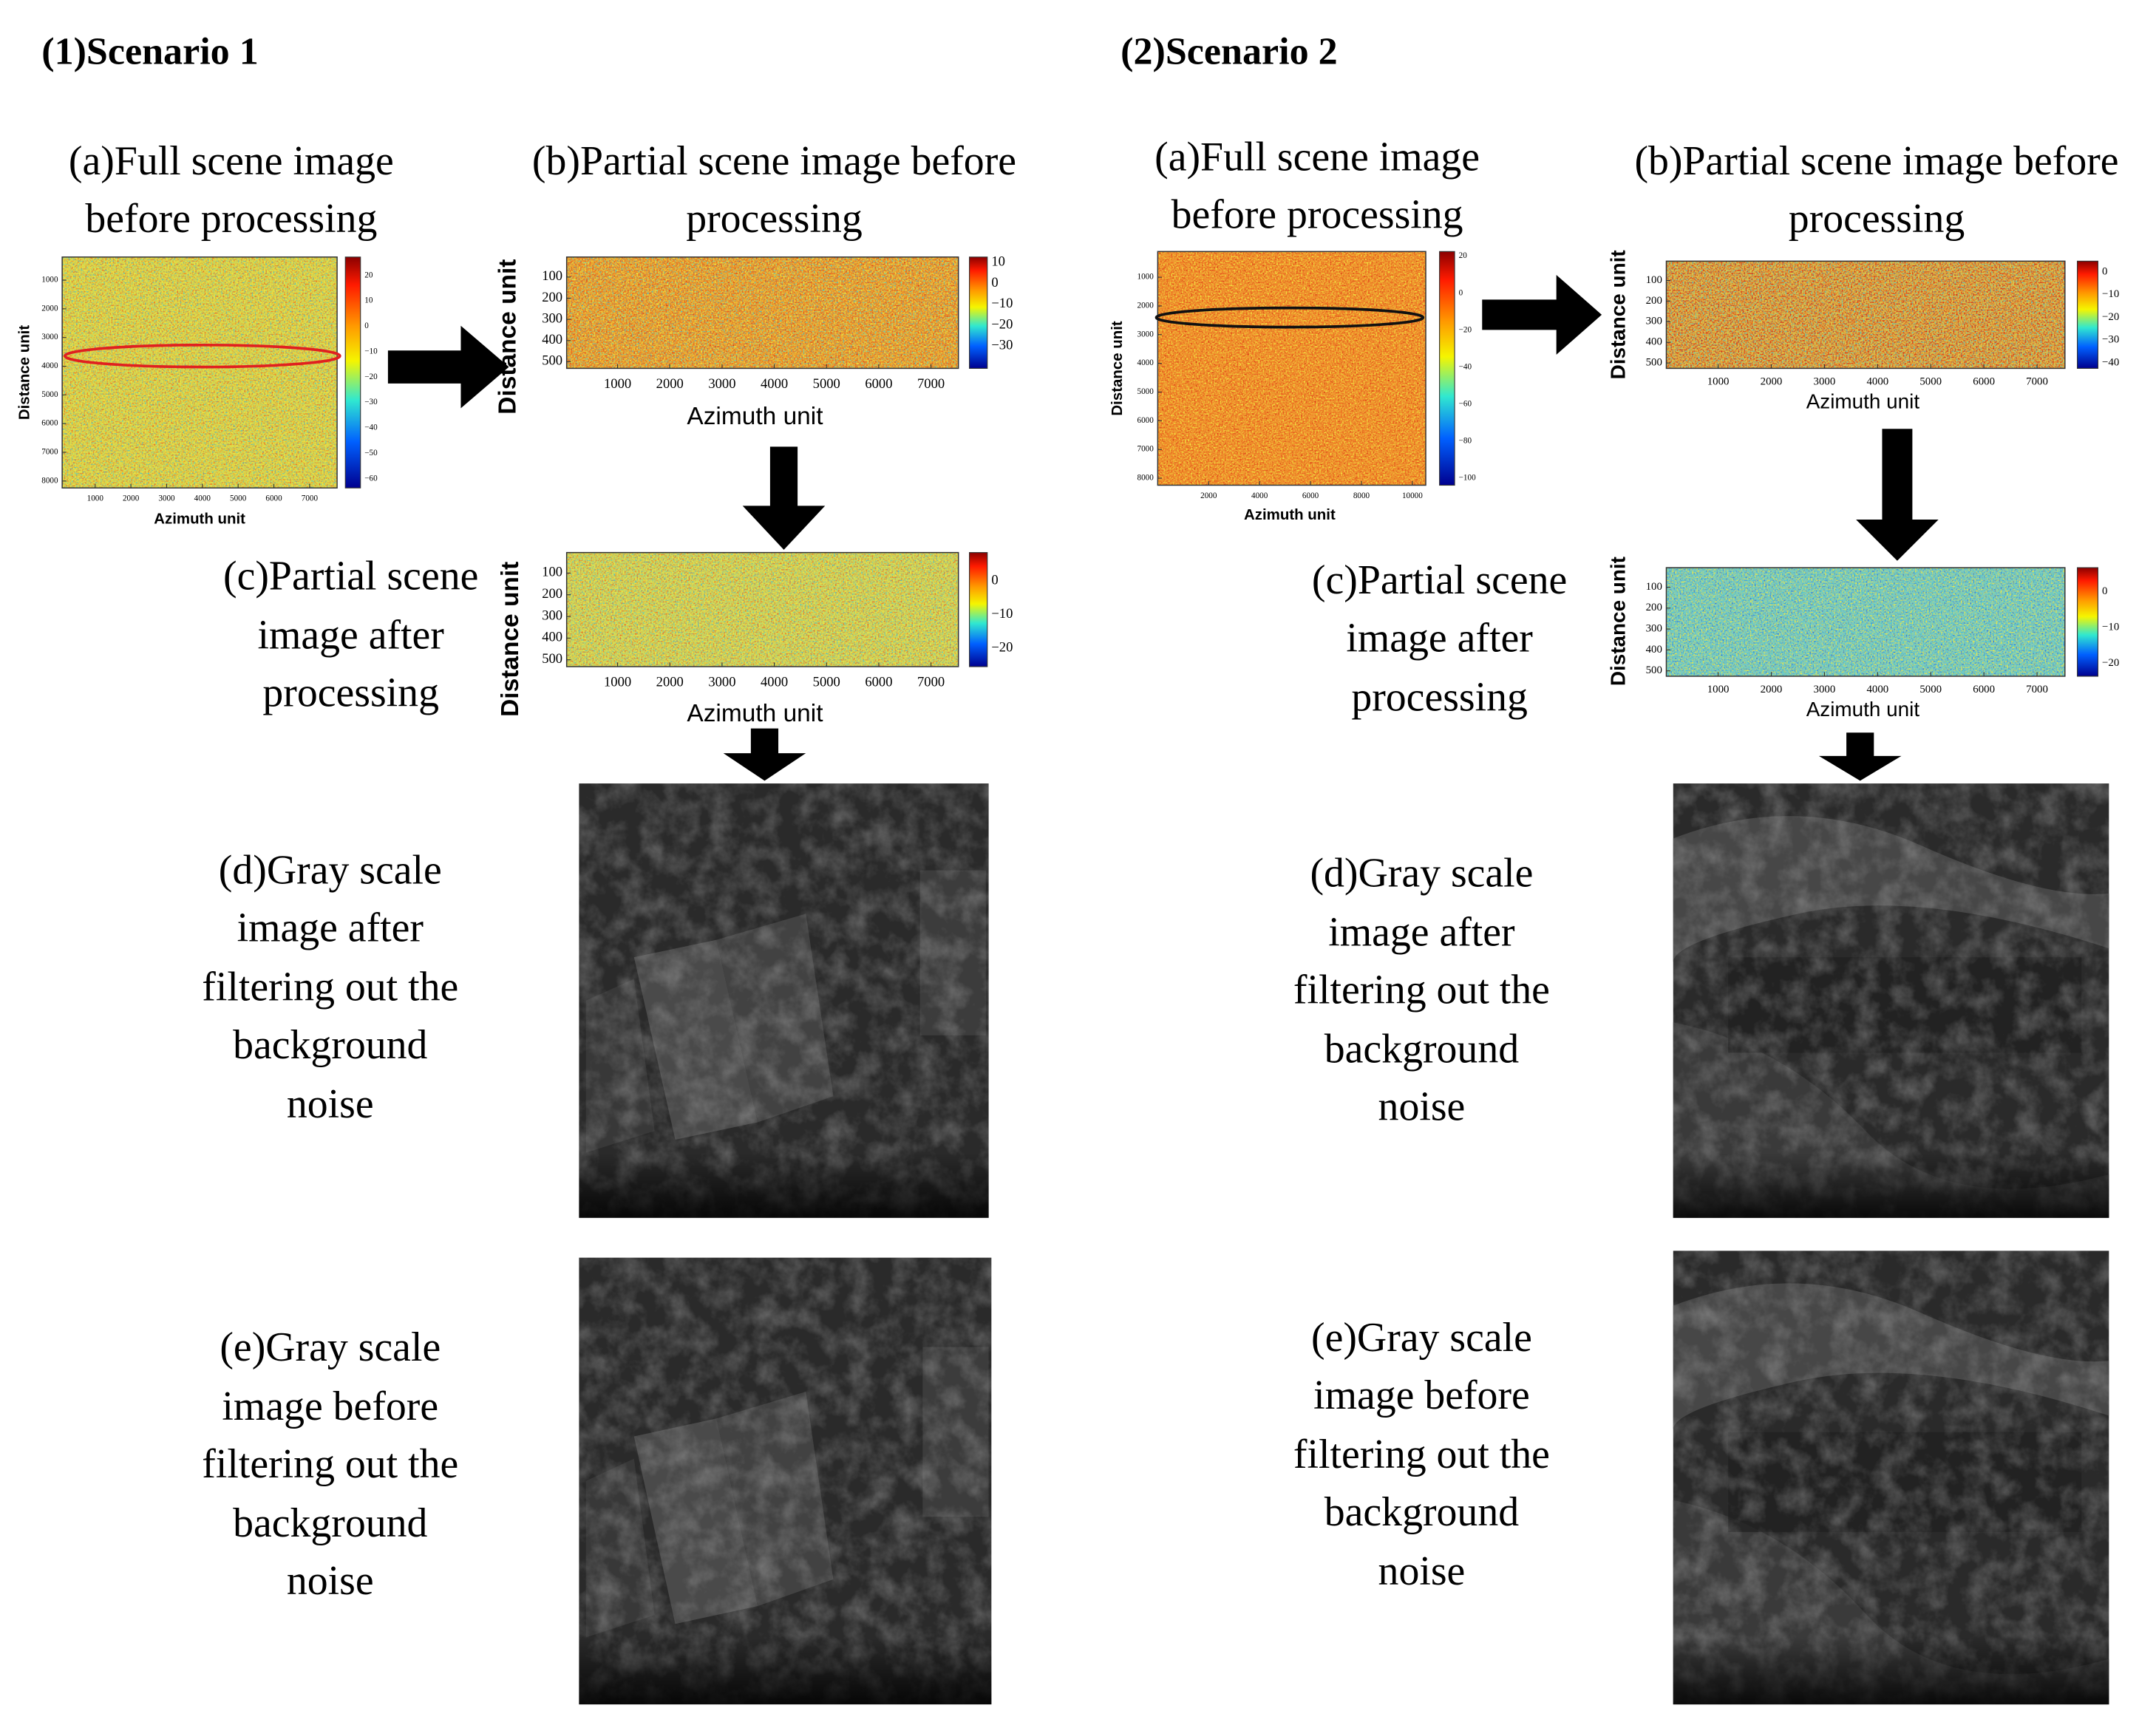  I want to click on scenario-title: (2)Scenario 2, so click(1229, 51).